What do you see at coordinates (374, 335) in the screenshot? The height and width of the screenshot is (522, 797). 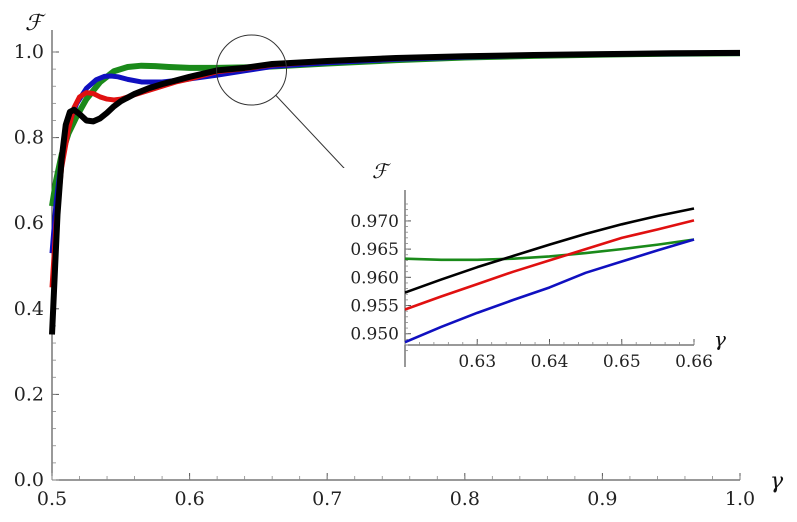 I see `inset-y-tick-label: 0.950` at bounding box center [374, 335].